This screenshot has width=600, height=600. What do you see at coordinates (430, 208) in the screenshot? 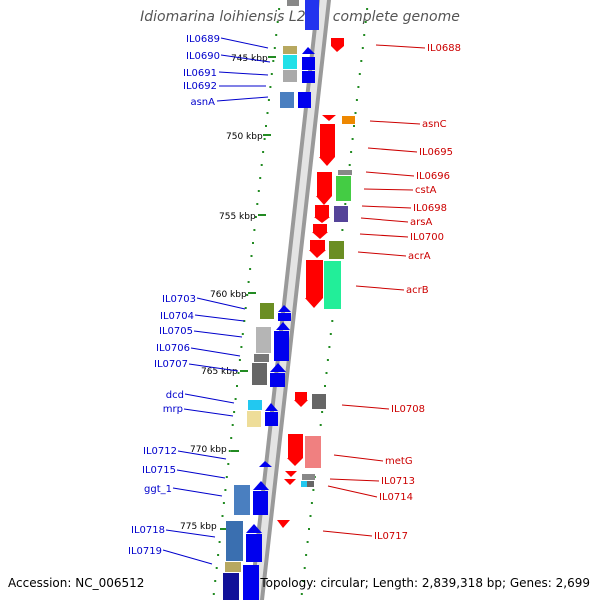
I see `gene-label: IL0698` at bounding box center [430, 208].